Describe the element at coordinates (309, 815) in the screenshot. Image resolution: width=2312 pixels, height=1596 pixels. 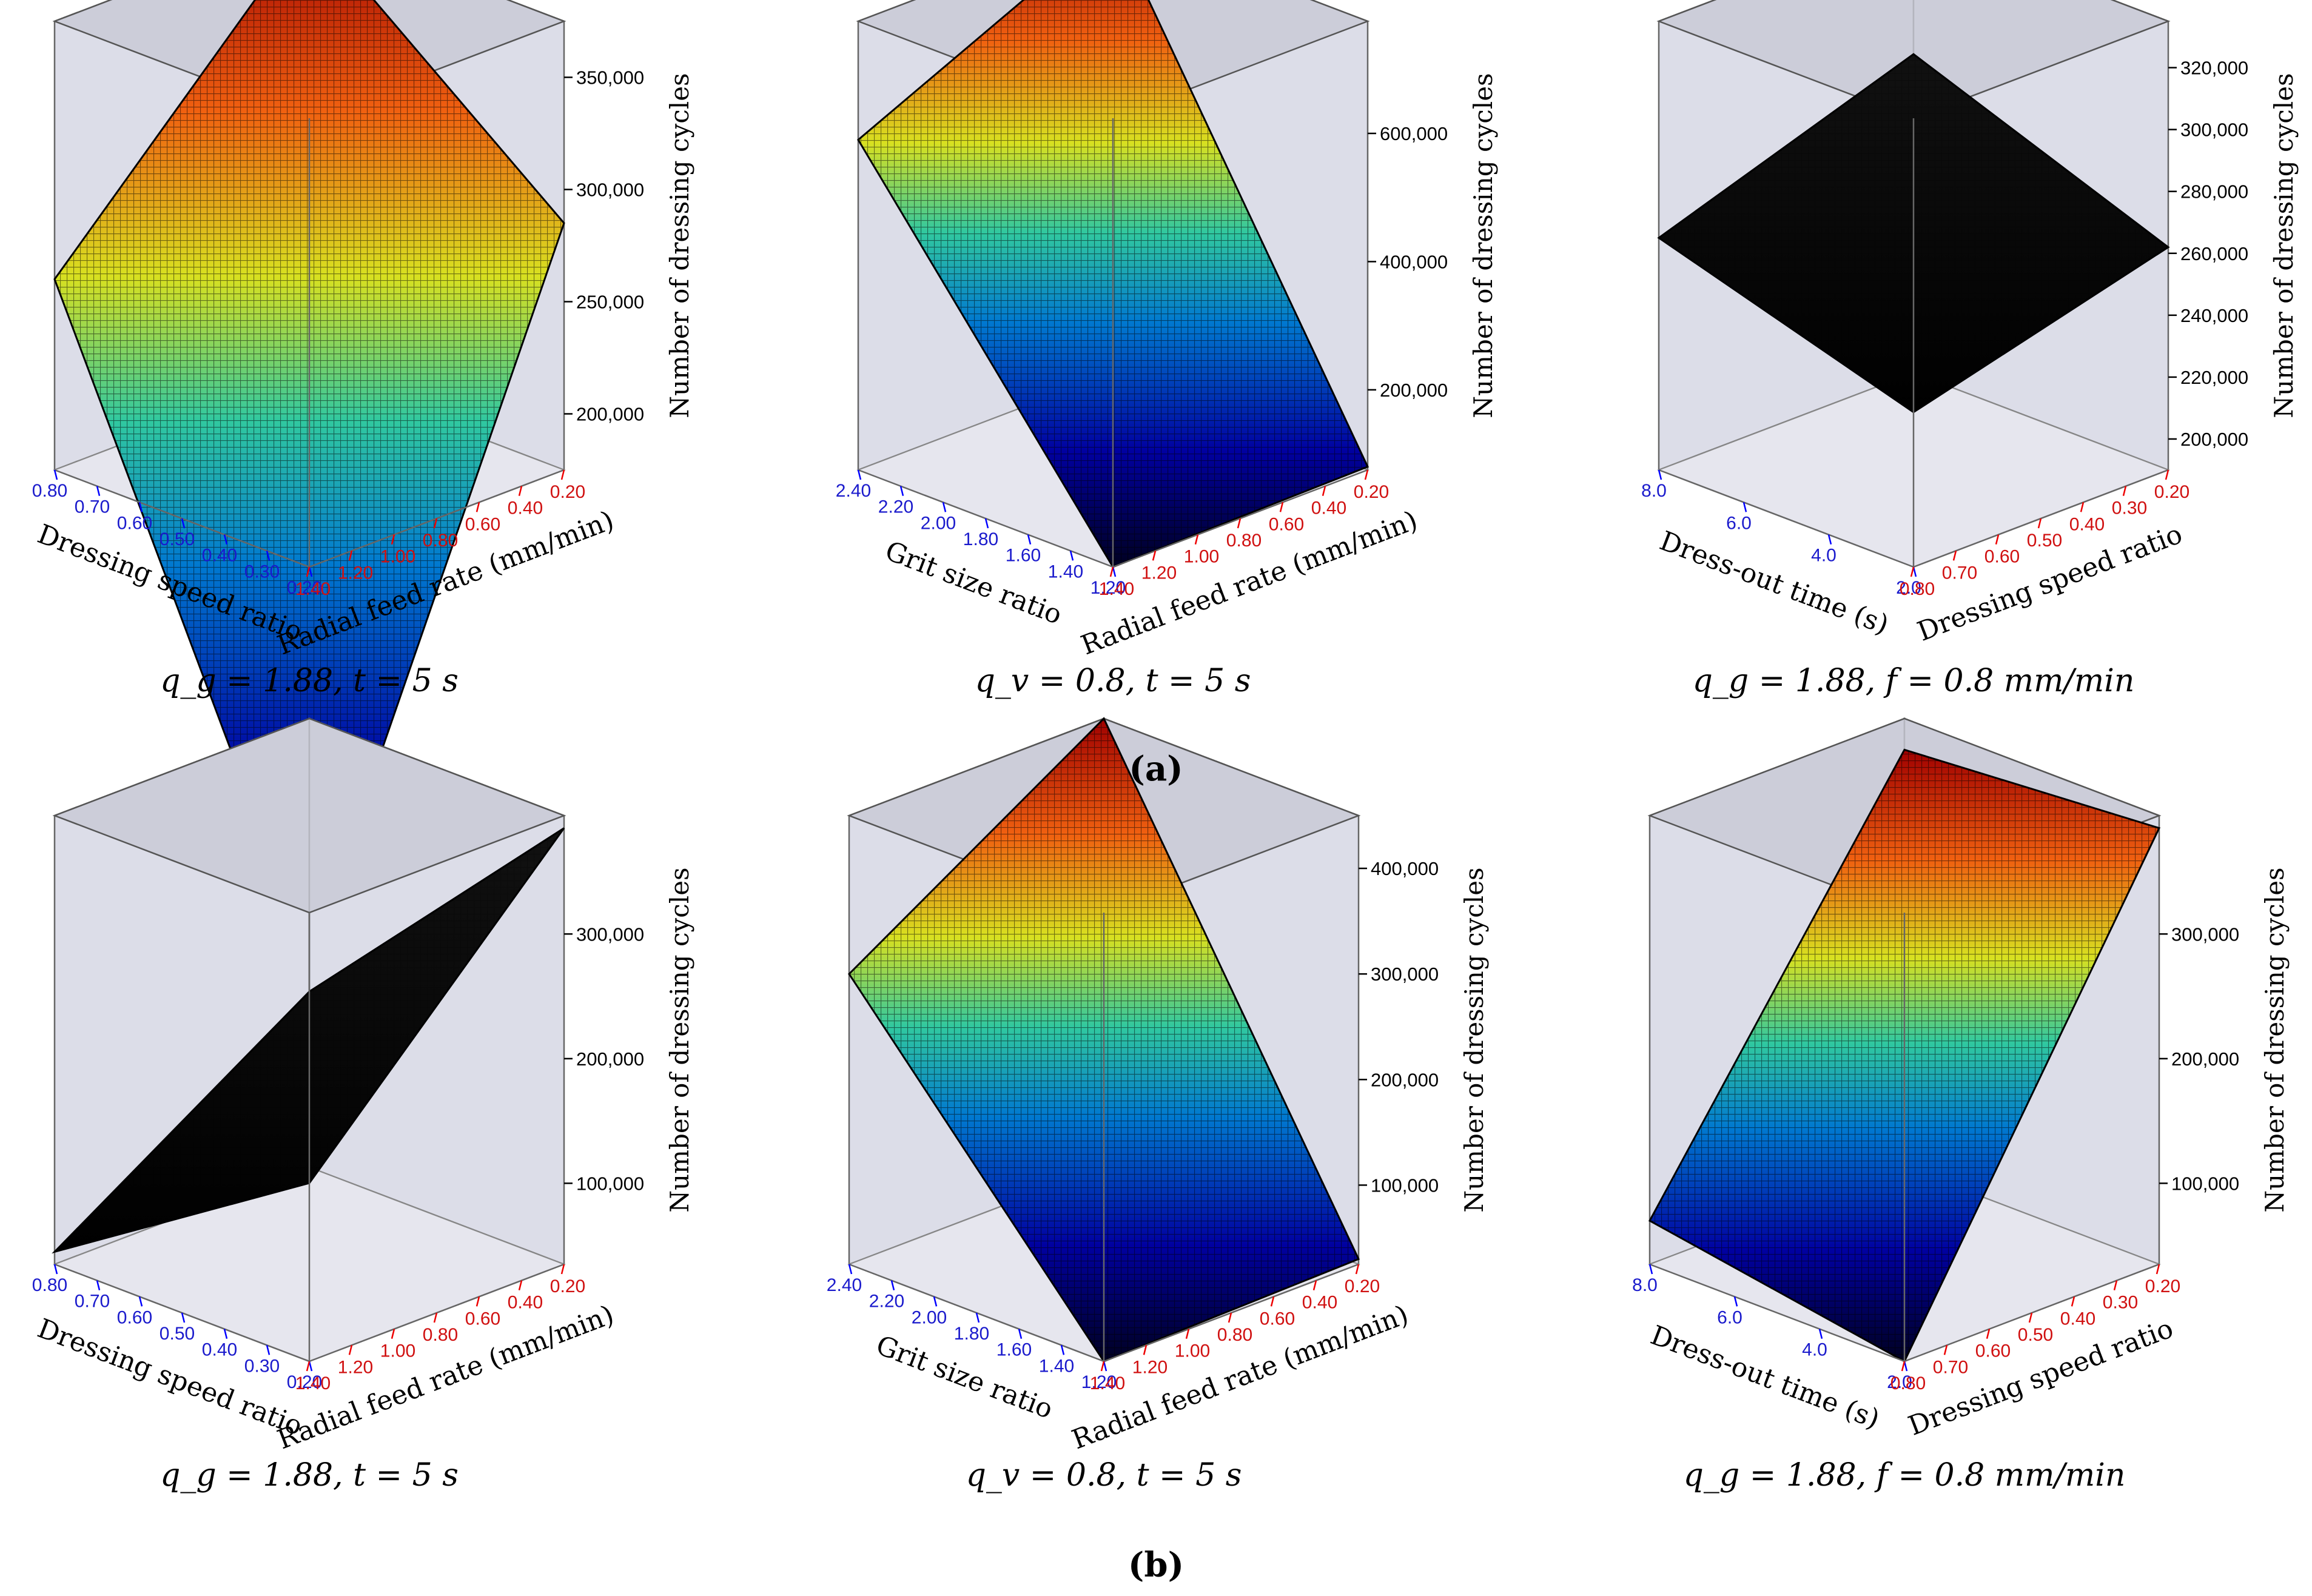
I see `ceiling` at that location.